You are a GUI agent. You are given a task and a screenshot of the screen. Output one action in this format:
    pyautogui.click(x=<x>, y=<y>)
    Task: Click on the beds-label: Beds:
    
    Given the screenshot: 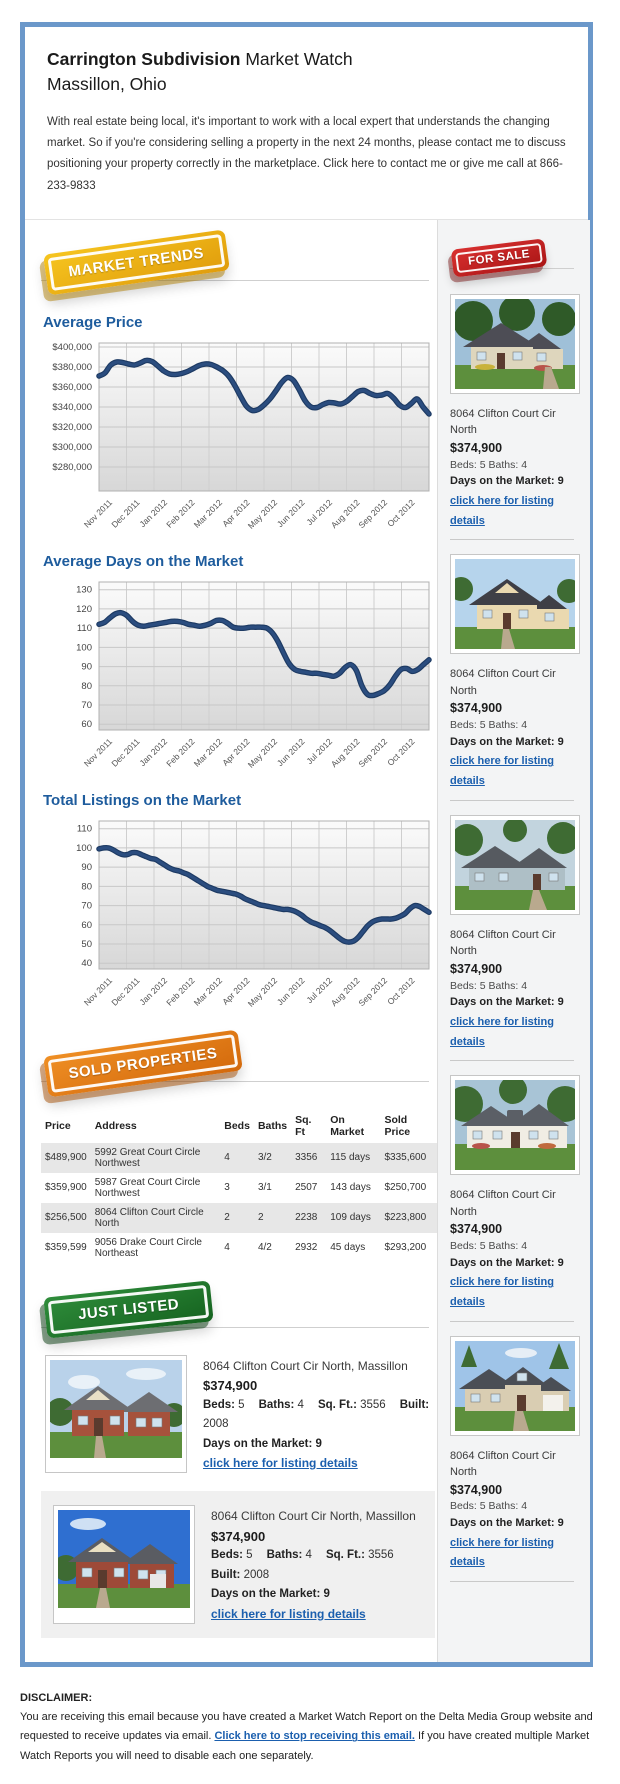 What is the action you would take?
    pyautogui.click(x=227, y=1555)
    